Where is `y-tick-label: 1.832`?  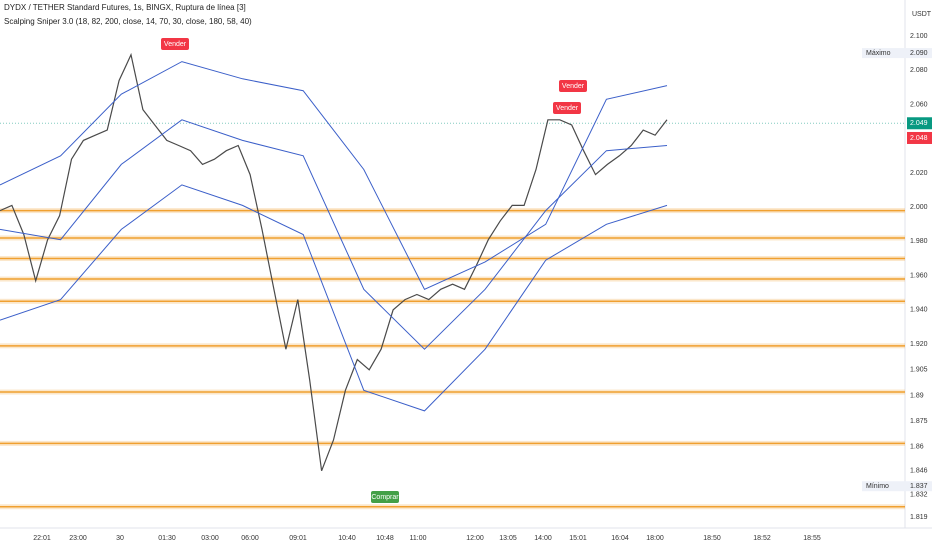
y-tick-label: 1.832 is located at coordinates (919, 495).